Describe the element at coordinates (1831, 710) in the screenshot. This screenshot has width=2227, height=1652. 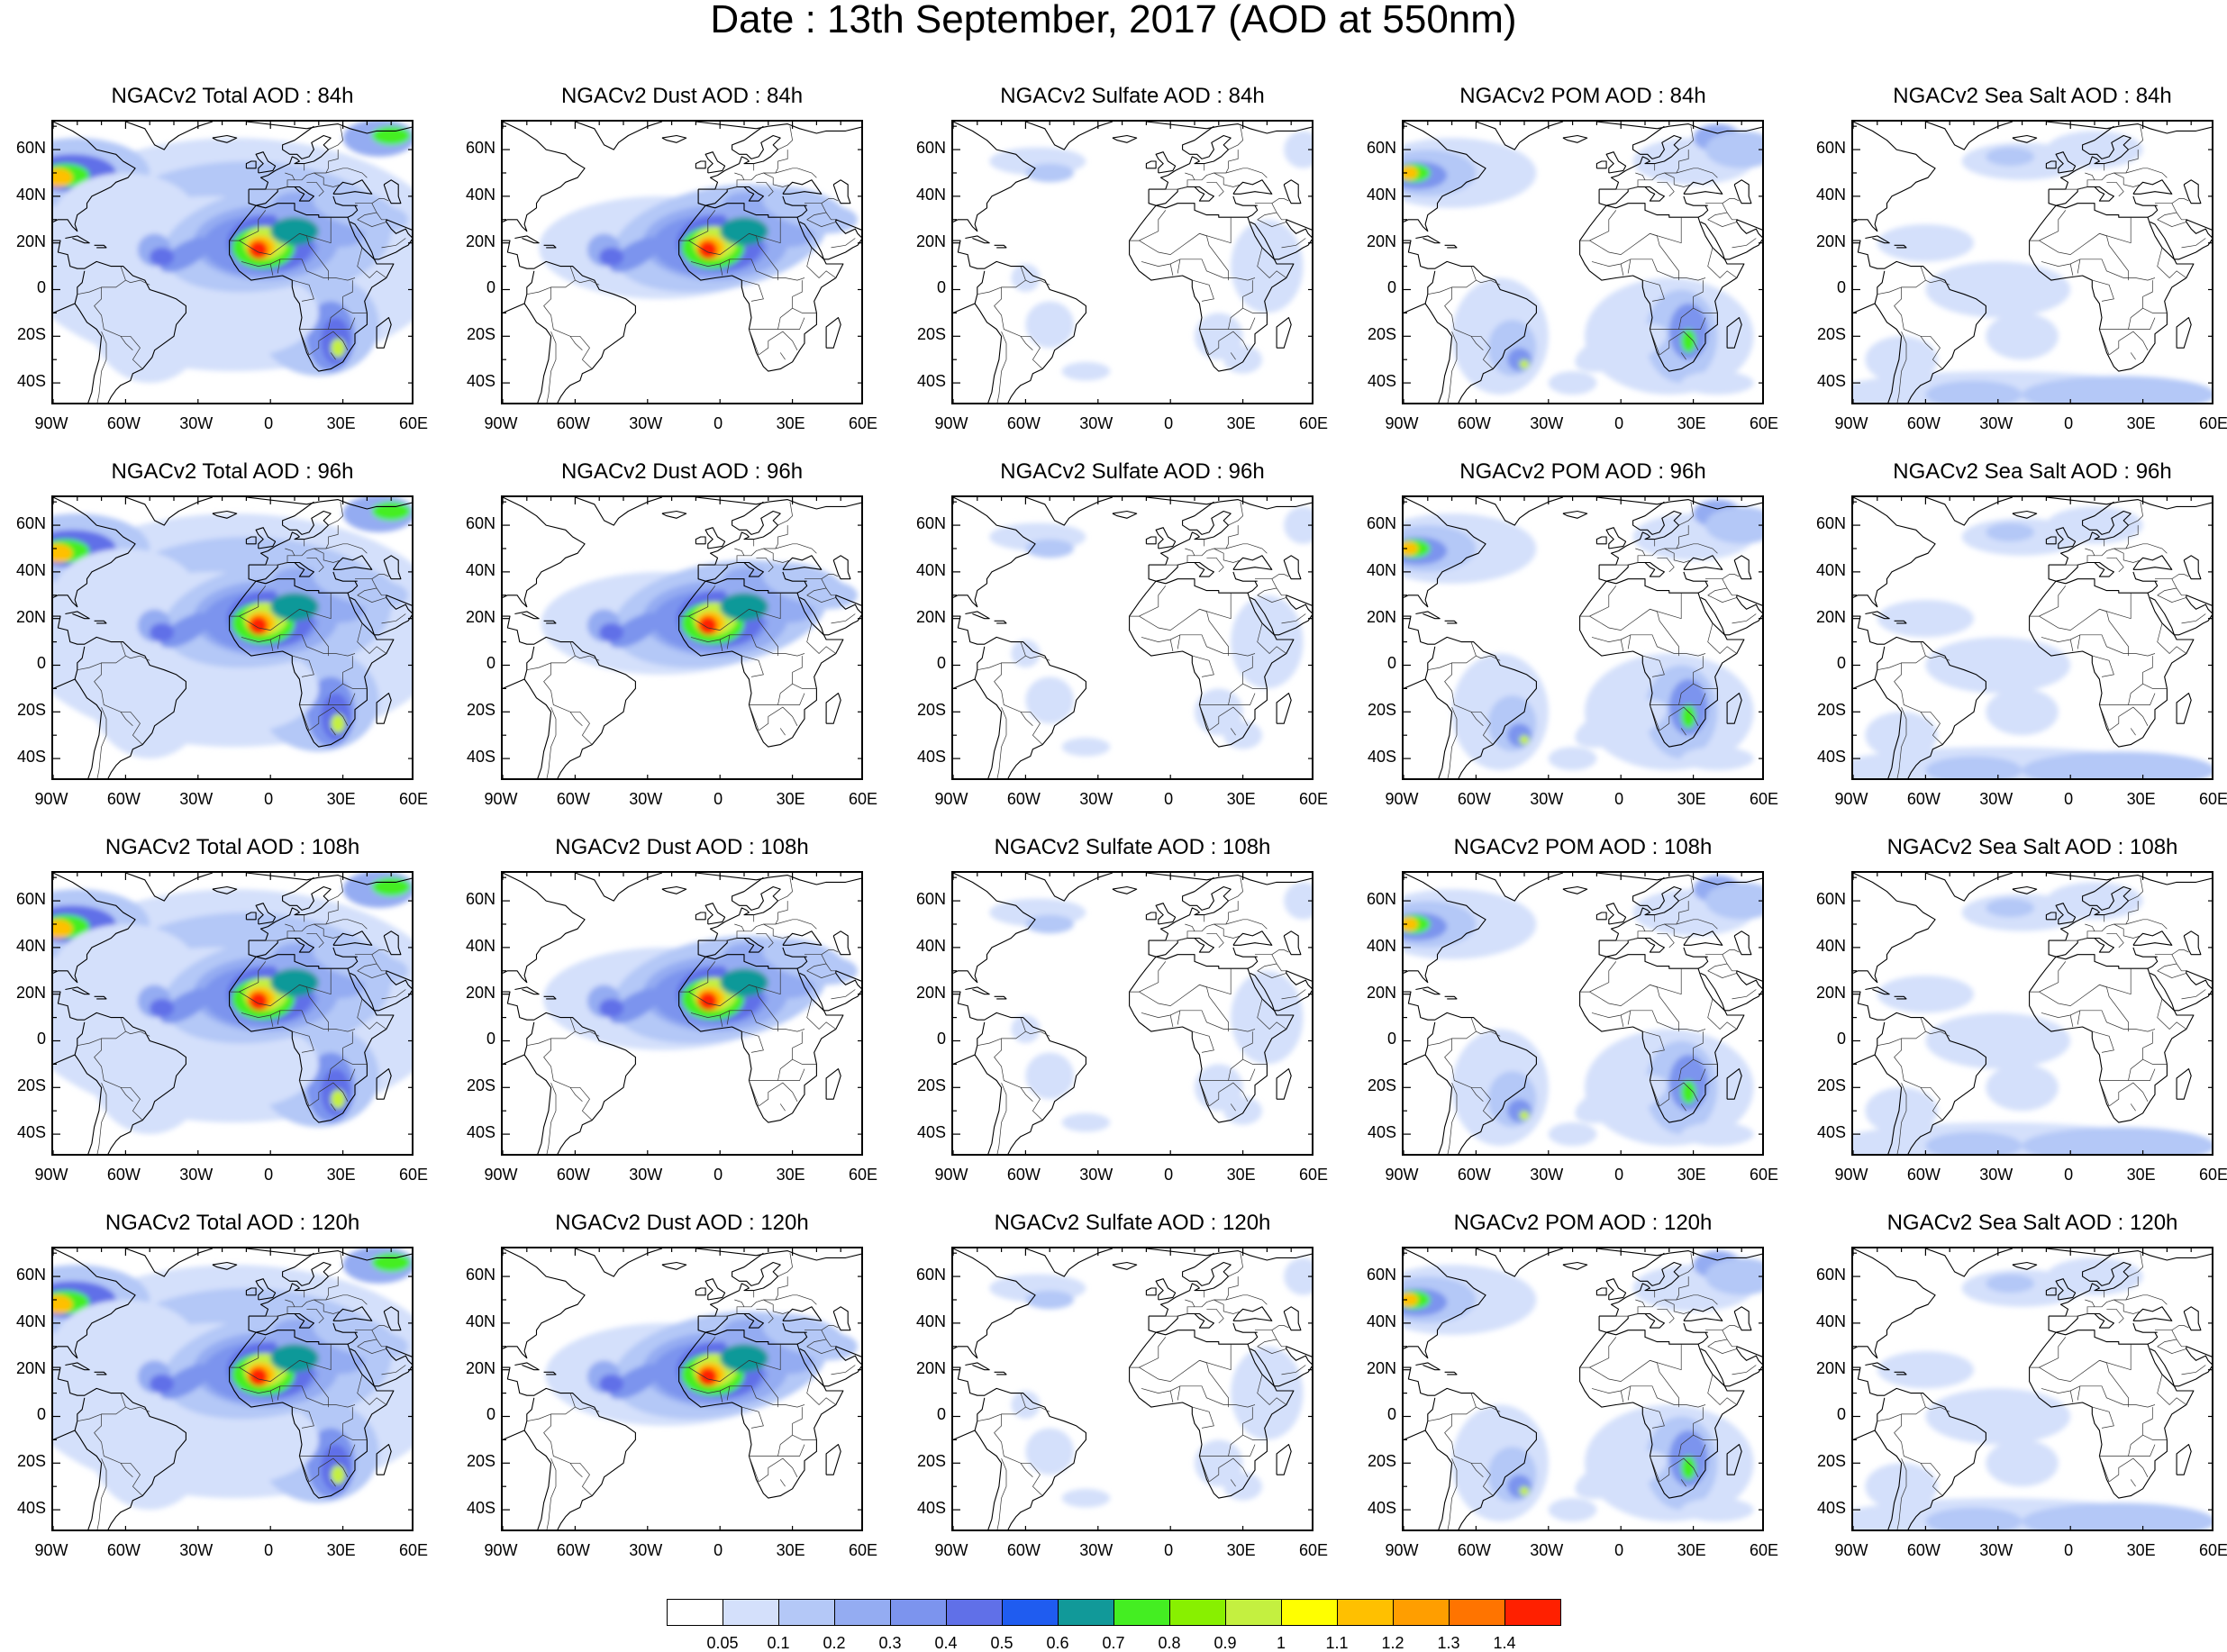
I see `lat-tick-label: 20S` at that location.